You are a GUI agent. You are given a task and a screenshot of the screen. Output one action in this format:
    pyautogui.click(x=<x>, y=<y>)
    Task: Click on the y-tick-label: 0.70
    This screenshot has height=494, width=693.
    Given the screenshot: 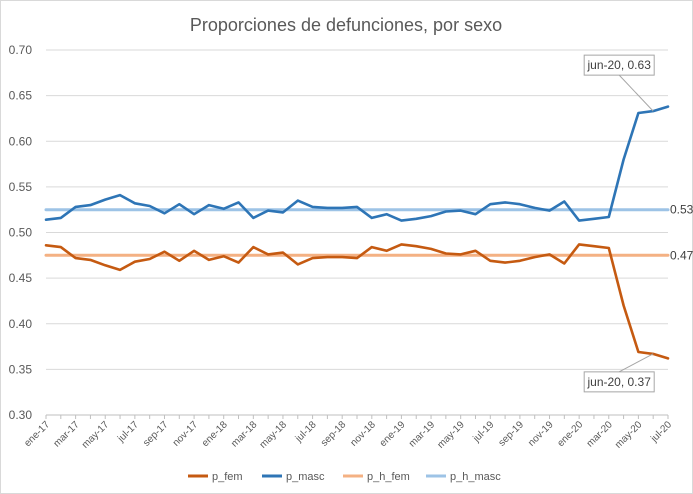 What is the action you would take?
    pyautogui.click(x=21, y=50)
    